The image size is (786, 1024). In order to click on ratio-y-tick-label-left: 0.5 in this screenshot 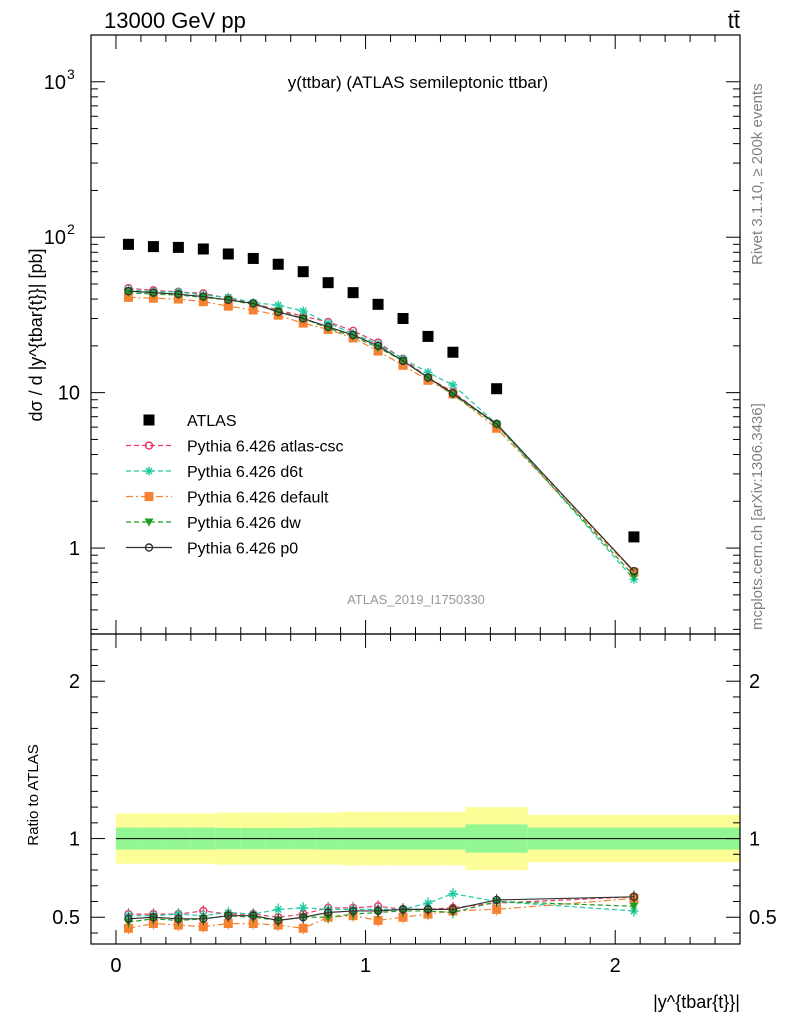, I will do `click(66, 918)`.